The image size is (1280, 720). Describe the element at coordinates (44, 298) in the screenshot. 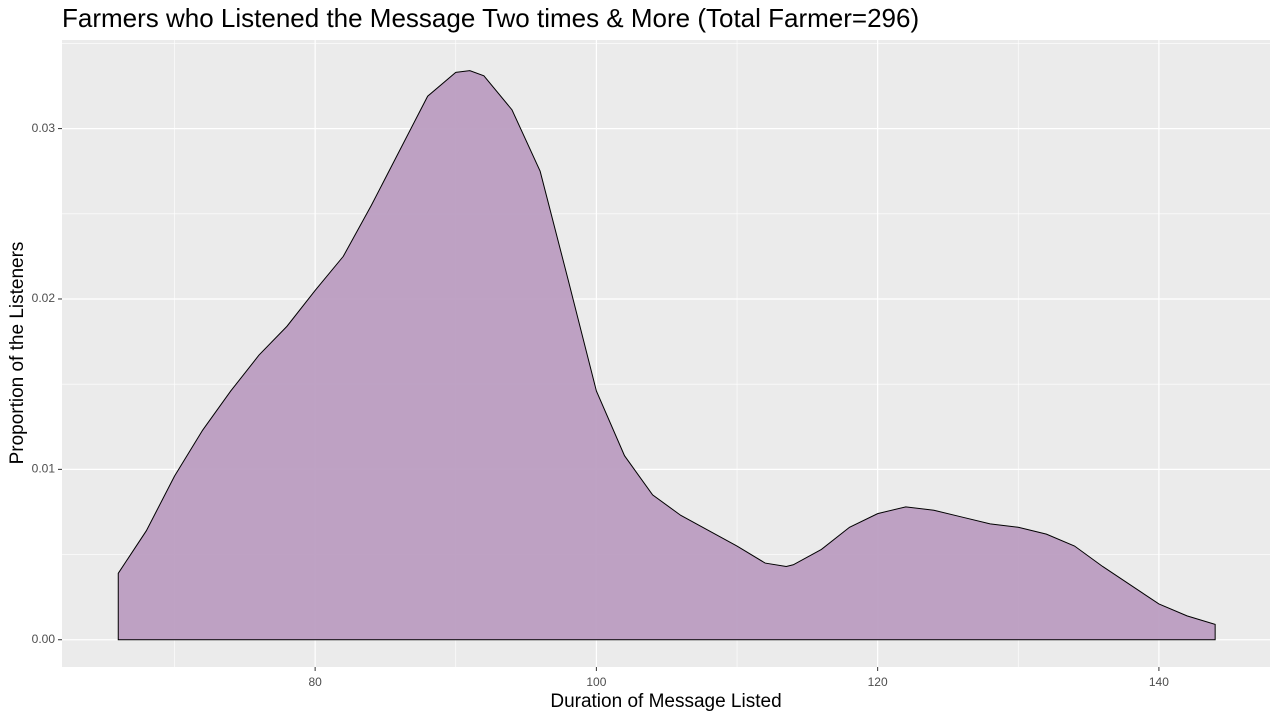

I see `y-tick-label: 0.02` at that location.